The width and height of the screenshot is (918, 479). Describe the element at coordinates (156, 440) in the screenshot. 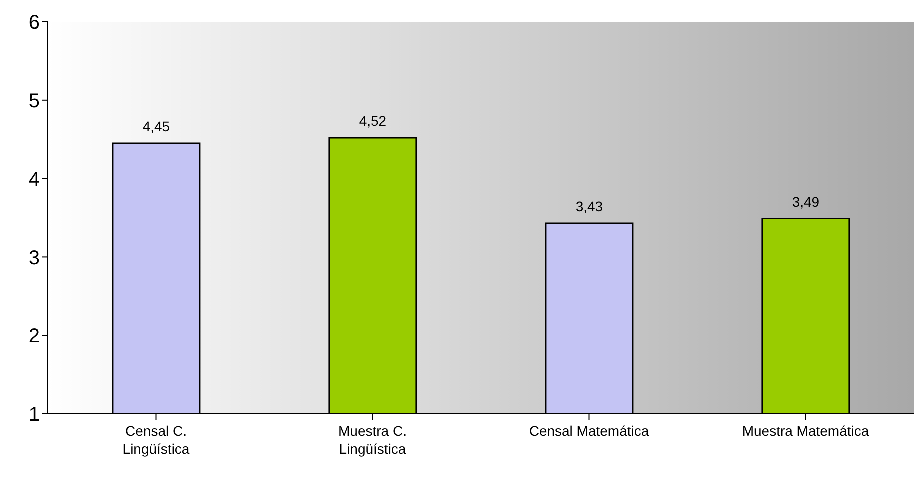

I see `x-tick-label: Censal C. Lingüística` at that location.